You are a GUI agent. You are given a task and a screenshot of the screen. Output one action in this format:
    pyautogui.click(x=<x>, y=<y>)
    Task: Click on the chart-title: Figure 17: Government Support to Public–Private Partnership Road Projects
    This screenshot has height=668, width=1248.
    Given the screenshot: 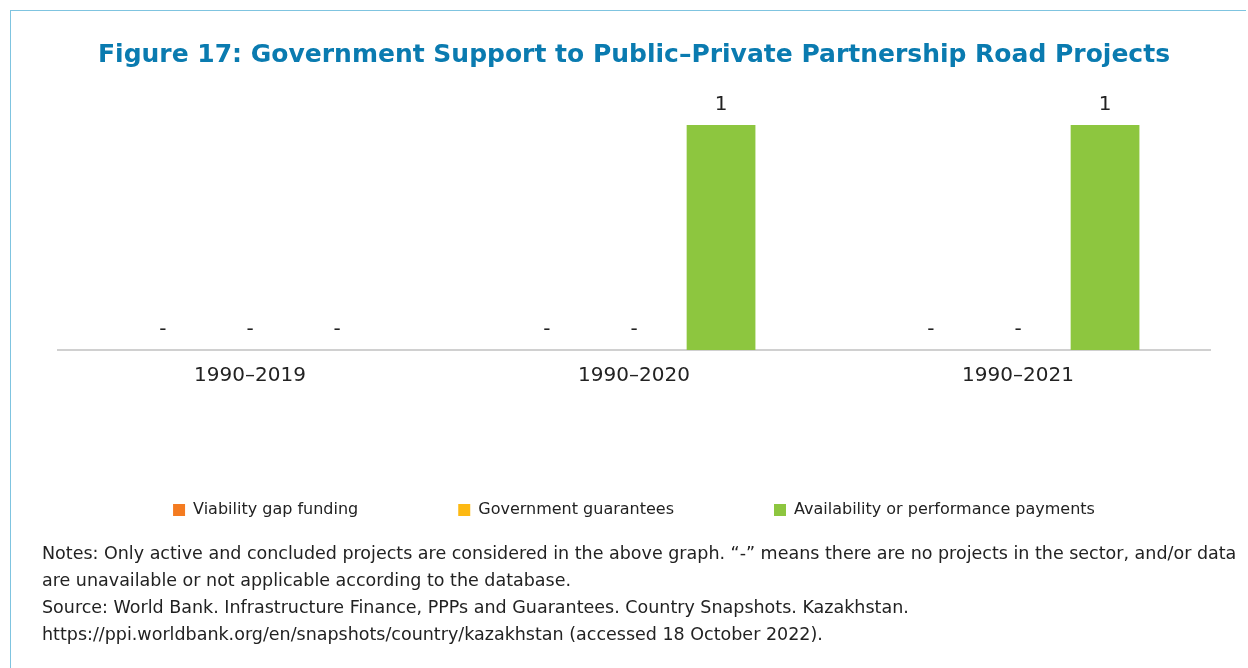 What is the action you would take?
    pyautogui.click(x=634, y=53)
    